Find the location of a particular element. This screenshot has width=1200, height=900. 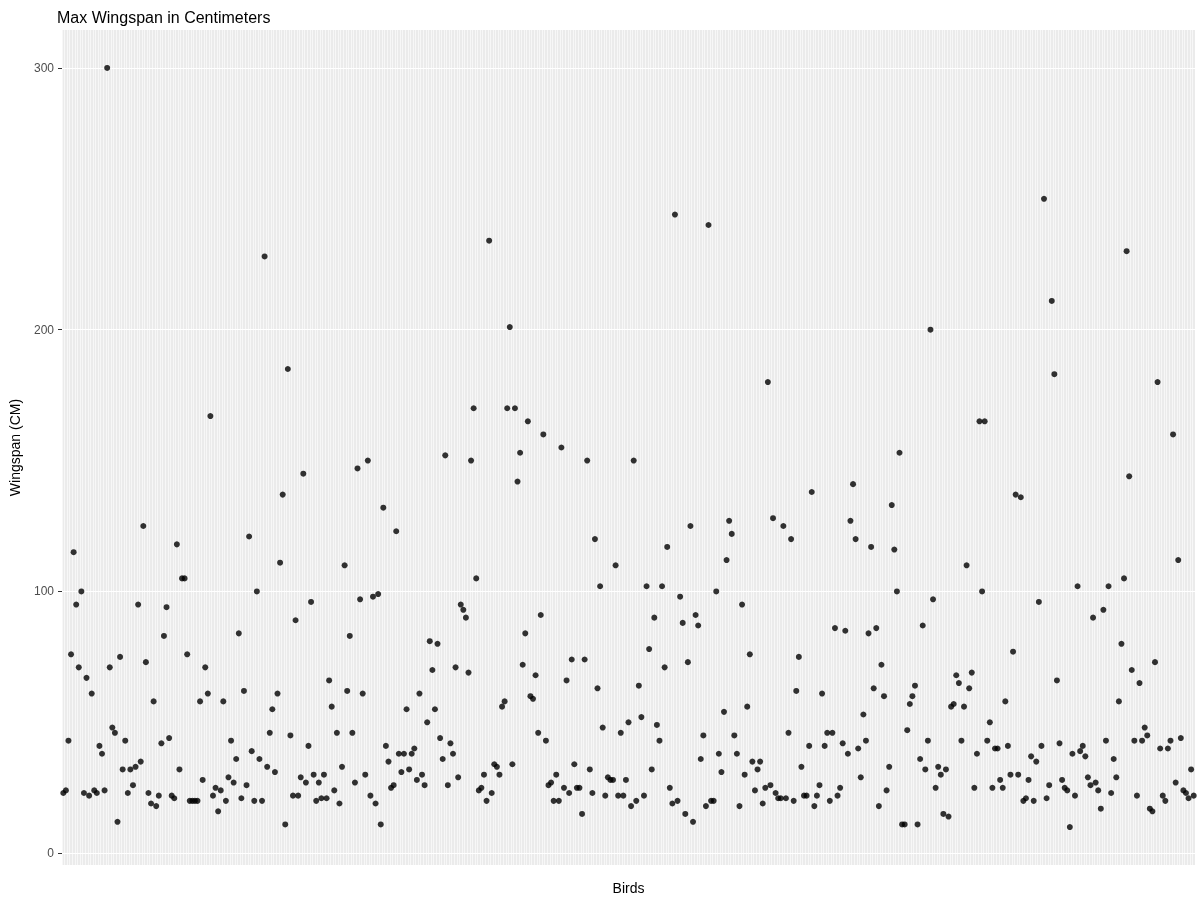

y-tick-label: 200 is located at coordinates (44, 329).